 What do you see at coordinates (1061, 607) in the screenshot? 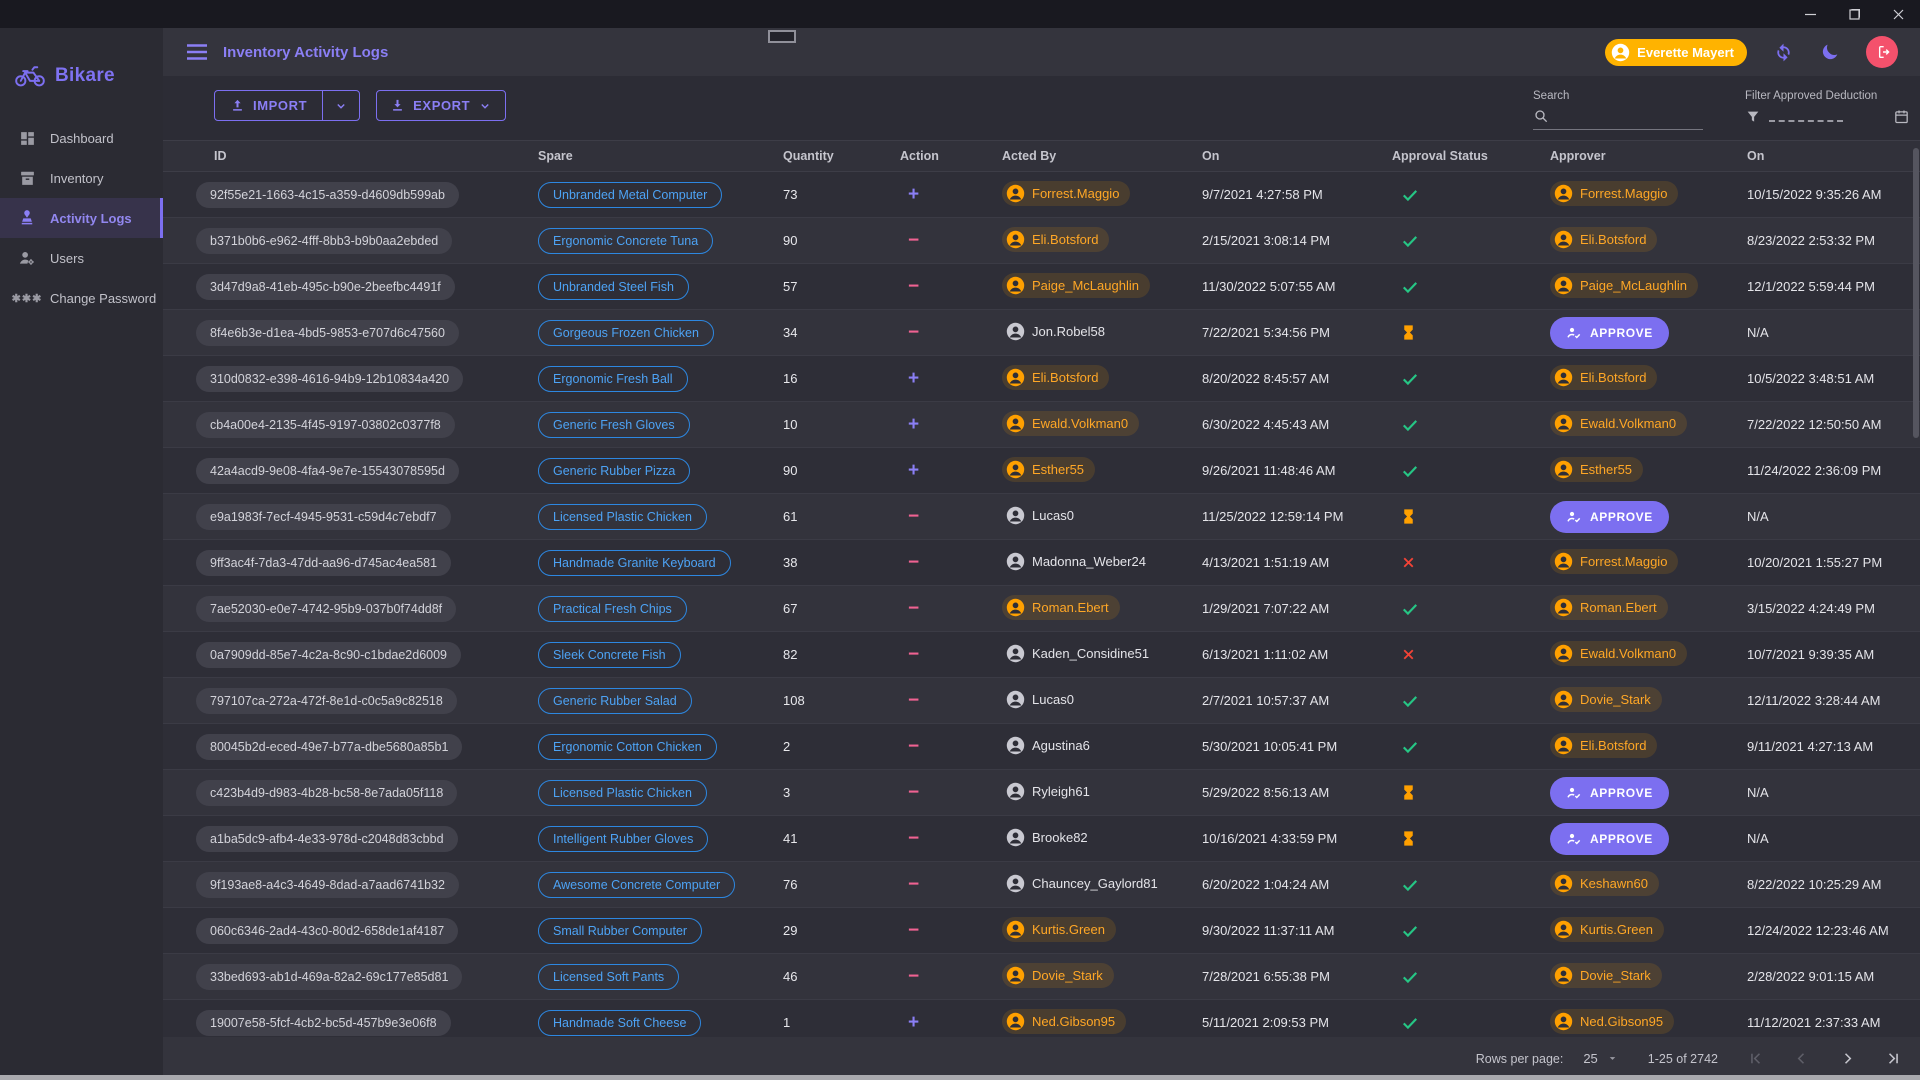
I see `acted-by-user-chip: Roman.Ebert` at bounding box center [1061, 607].